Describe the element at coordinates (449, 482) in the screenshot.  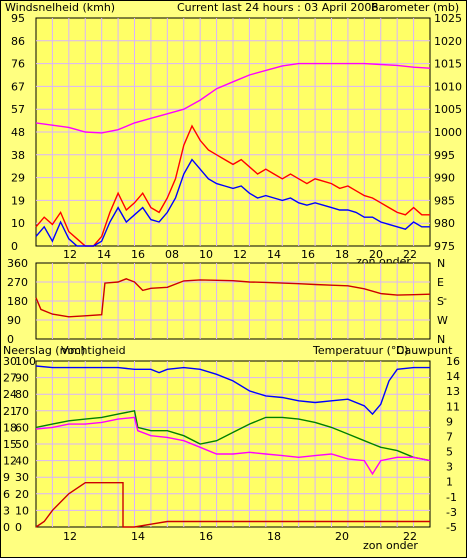
I see `temperature-y-tick-label: 1` at that location.